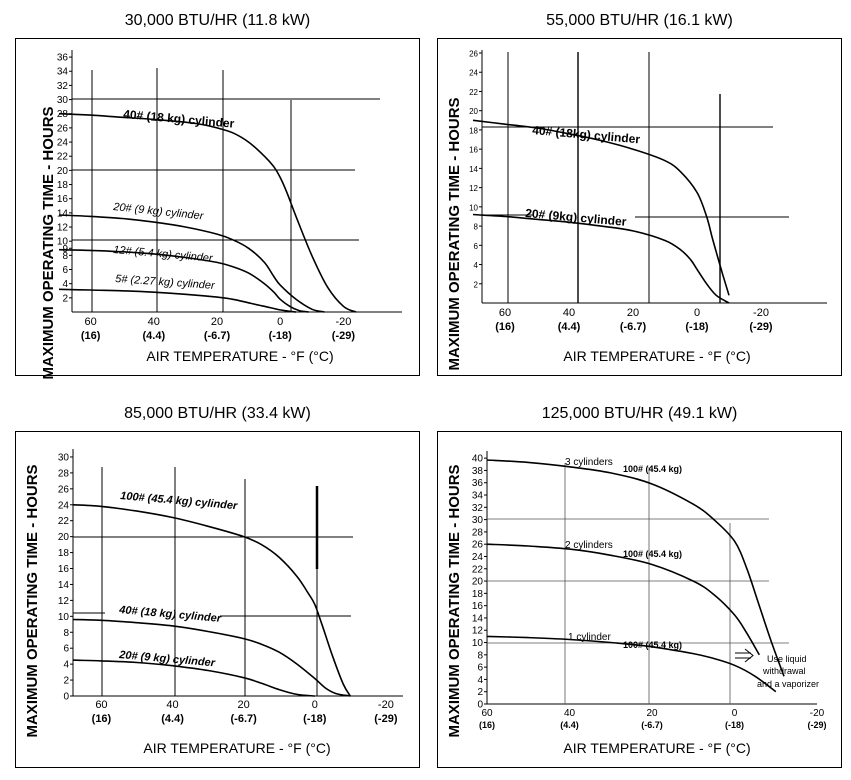 This screenshot has width=851, height=780. Describe the element at coordinates (784, 671) in the screenshot. I see `annotation-note: withdrawal` at that location.